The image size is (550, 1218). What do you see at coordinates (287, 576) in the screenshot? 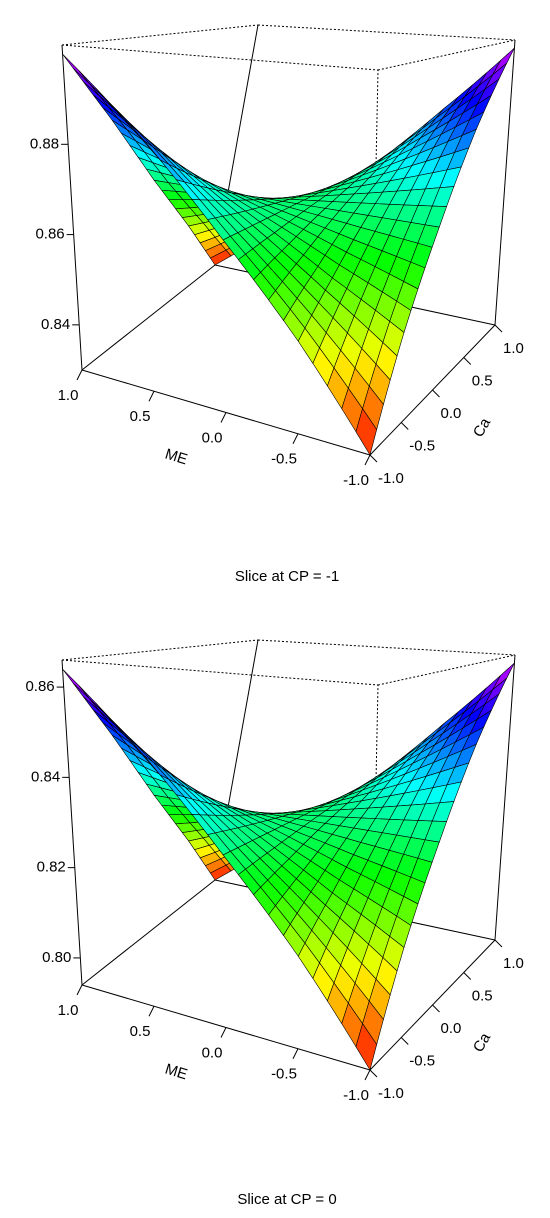
I see `chart-caption: Slice at CP = -1` at bounding box center [287, 576].